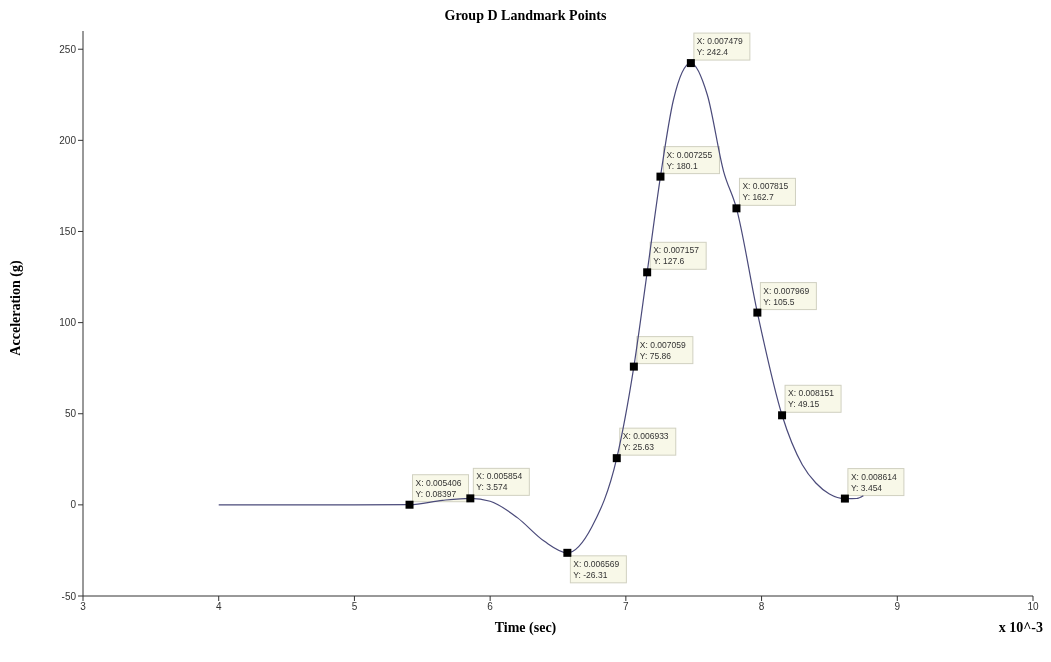 The width and height of the screenshot is (1051, 662). I want to click on annotation: X: 0.005854 Y: 3.574, so click(499, 482).